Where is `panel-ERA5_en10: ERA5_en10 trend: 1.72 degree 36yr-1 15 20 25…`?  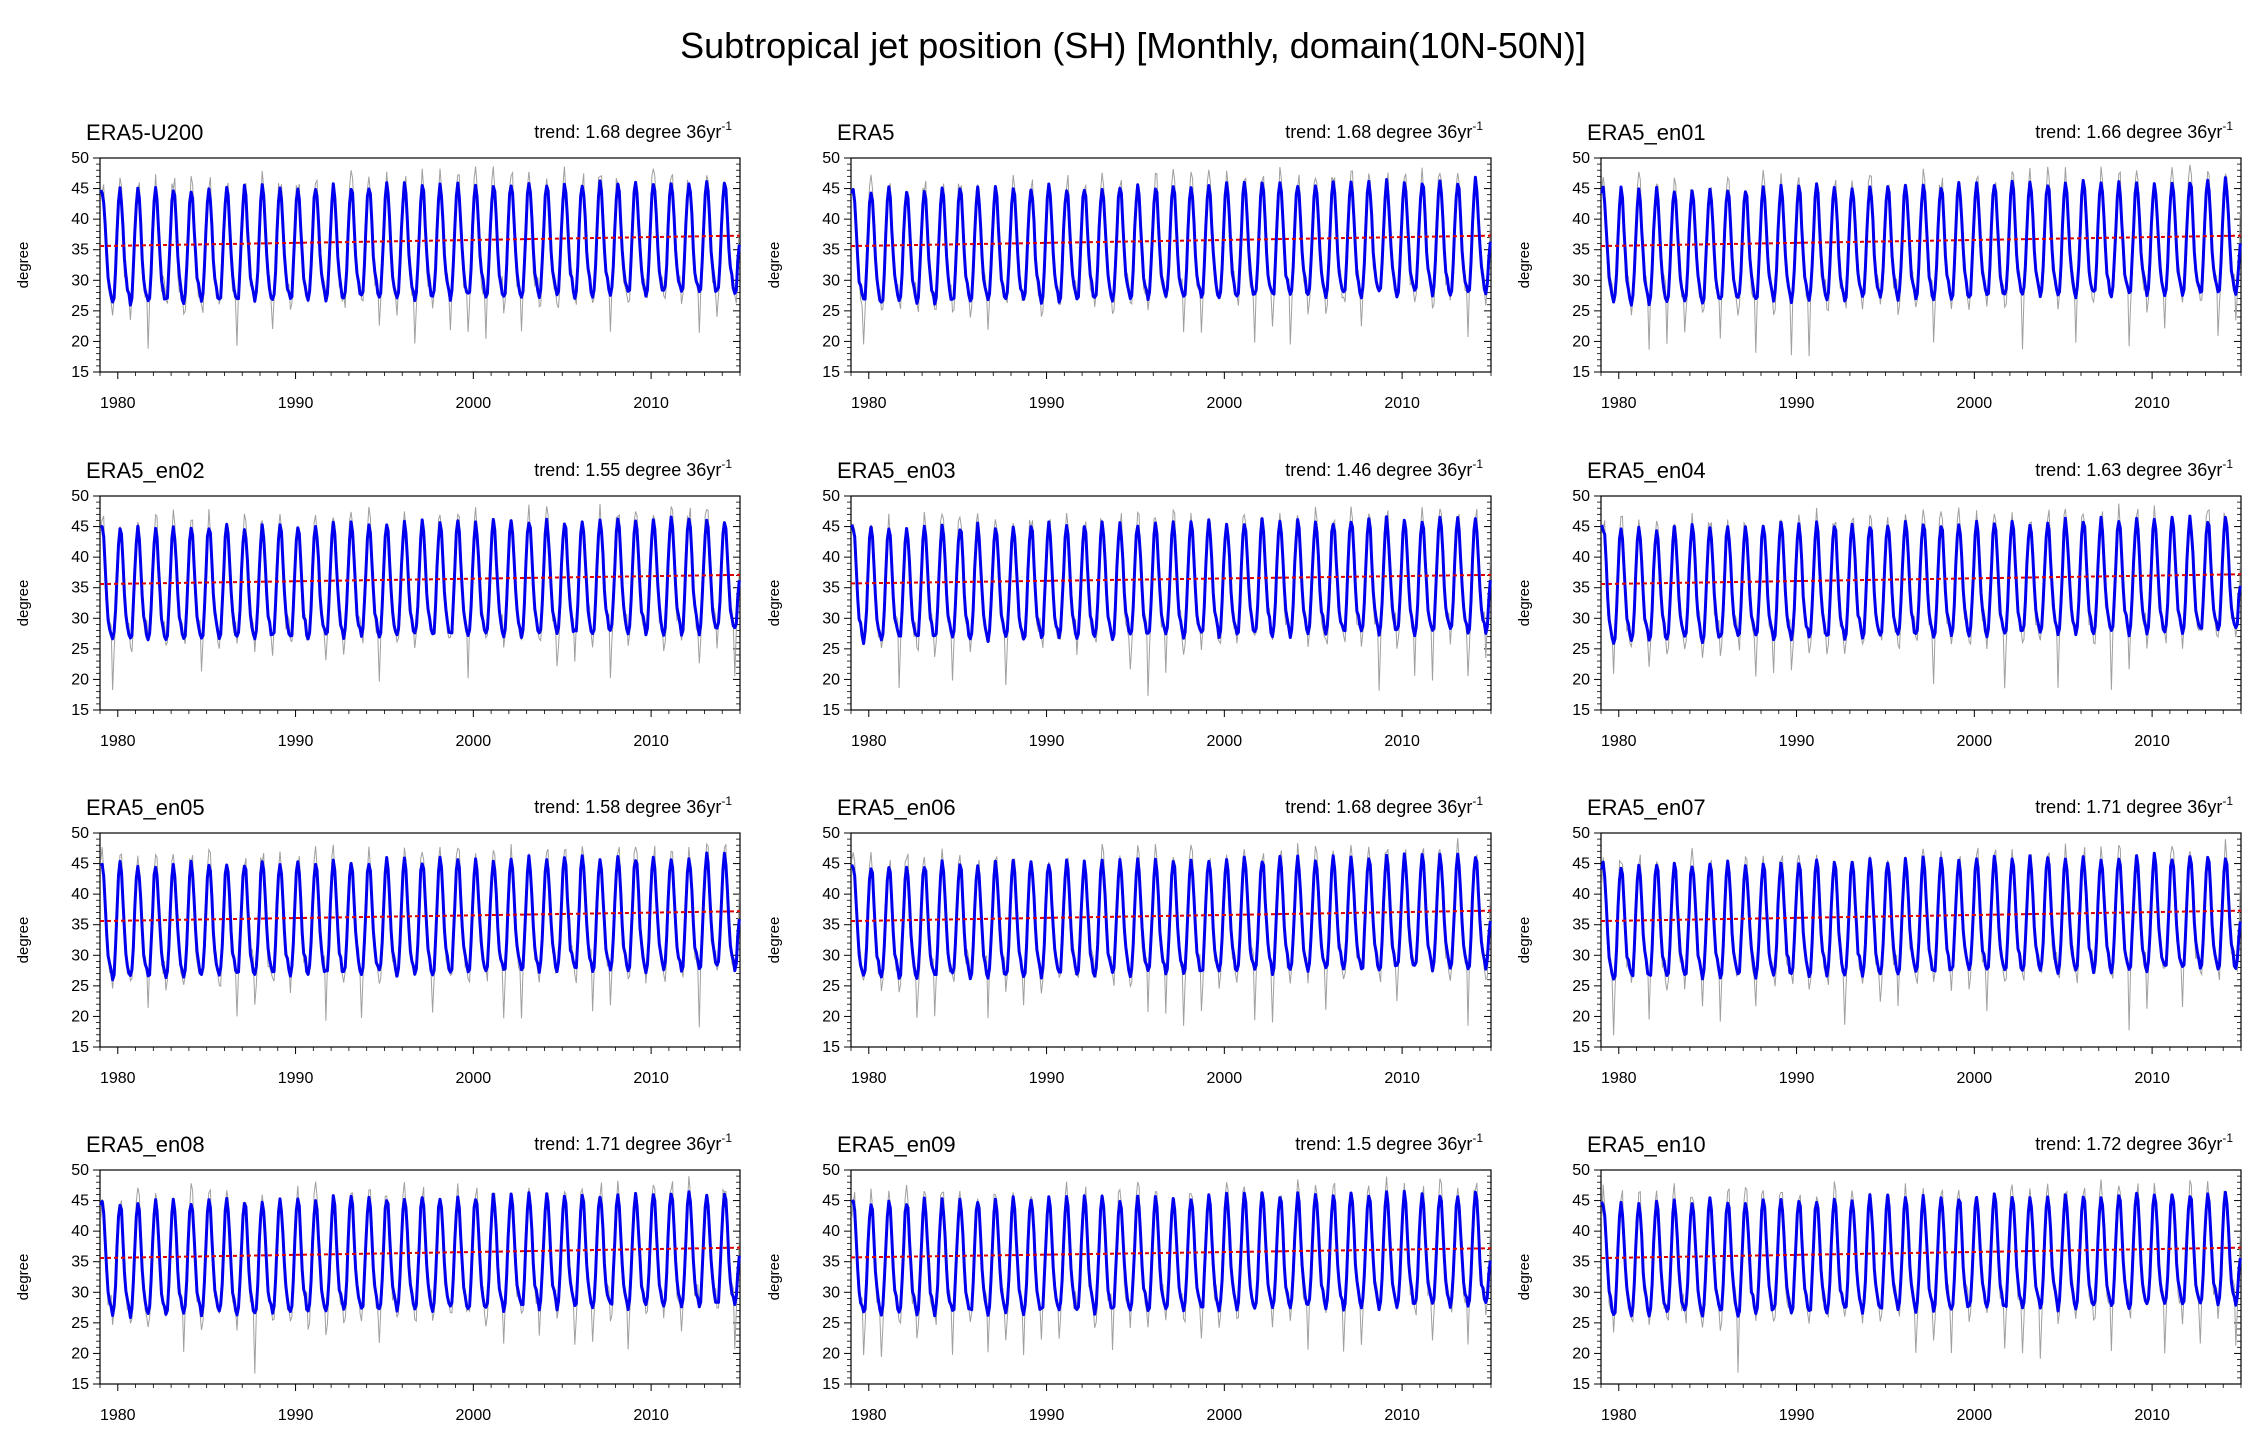
panel-ERA5_en10: ERA5_en10 trend: 1.72 degree 36yr-1 15 20 25… is located at coordinates (1879, 1277).